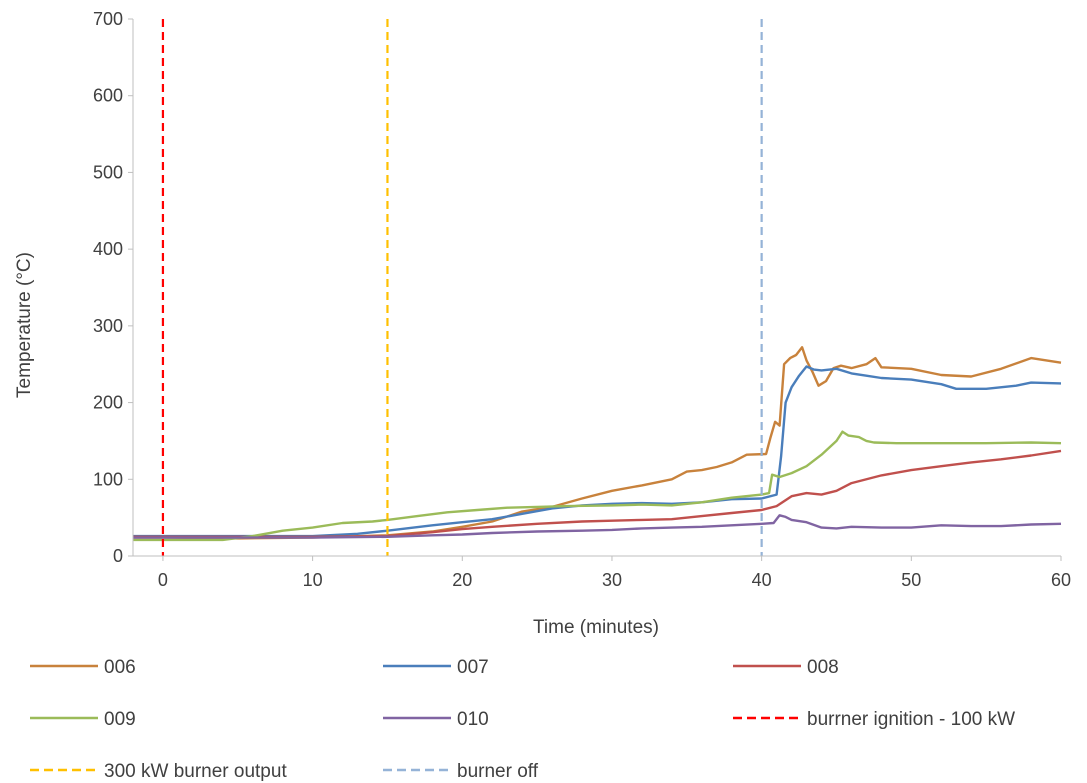 This screenshot has height=783, width=1087. What do you see at coordinates (596, 627) in the screenshot?
I see `x-axis-title: Time (minutes)` at bounding box center [596, 627].